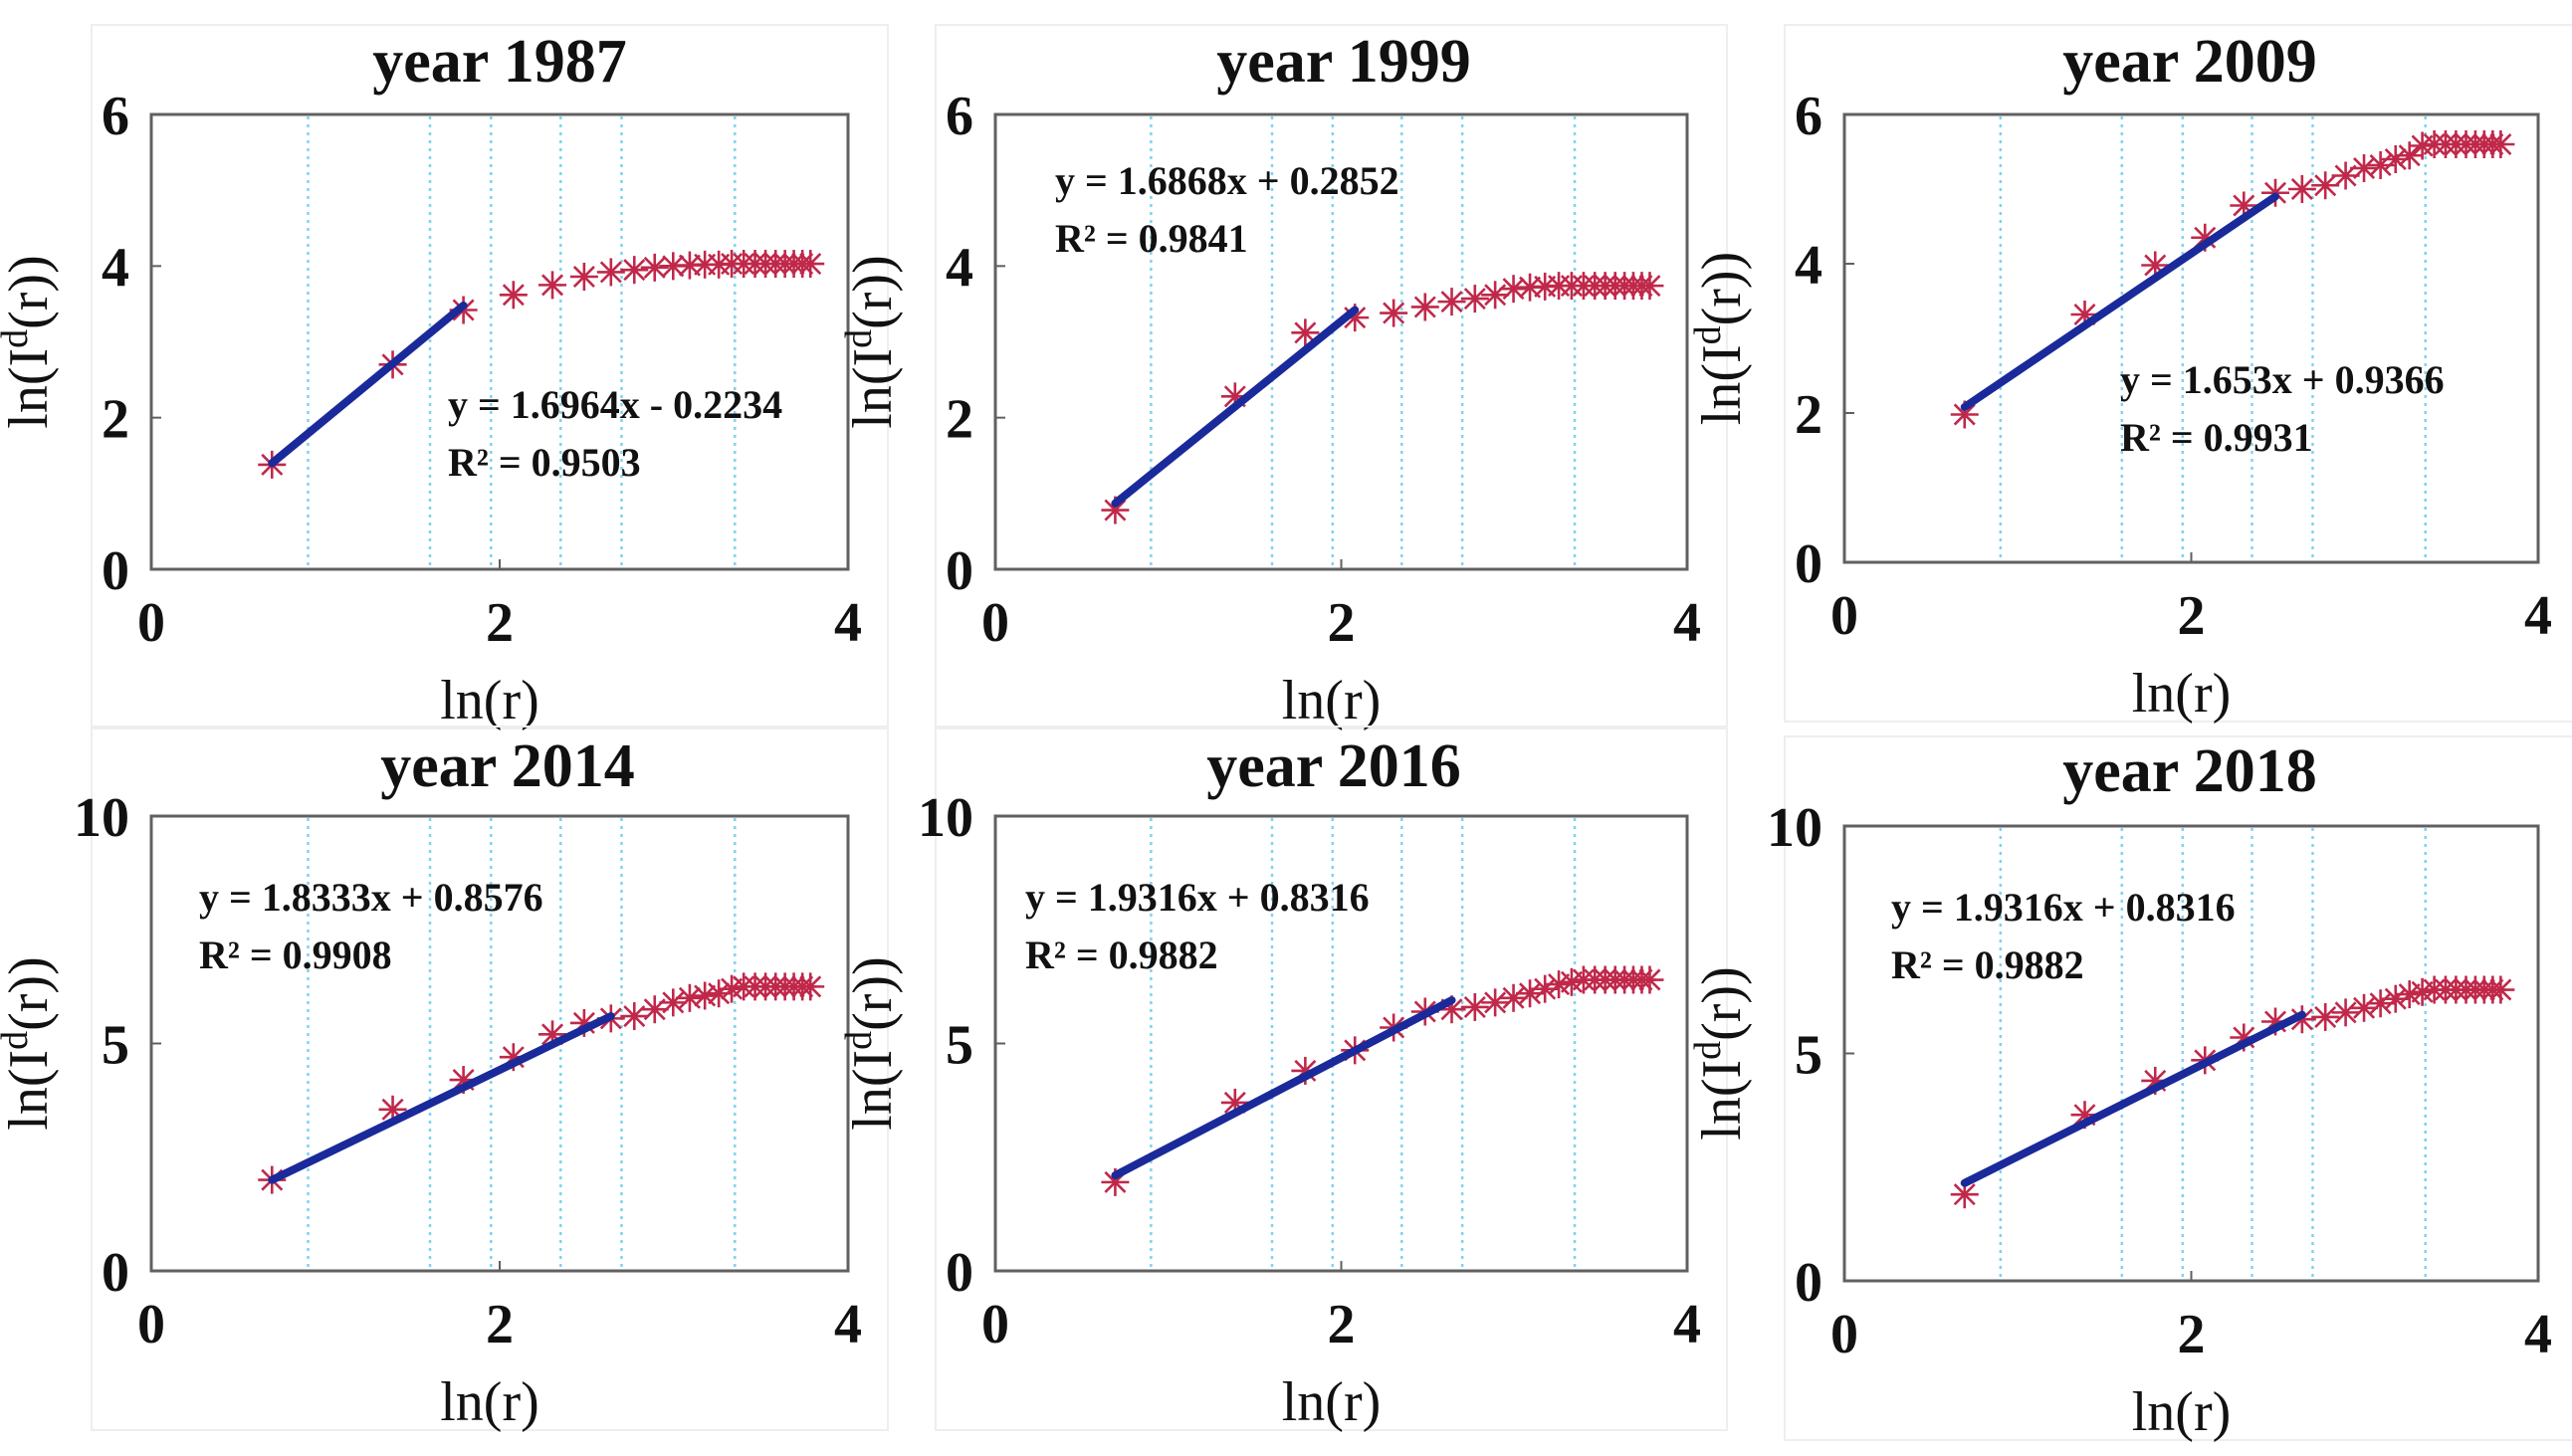 The width and height of the screenshot is (2572, 1456). I want to click on chart-title: year 2009, so click(2189, 62).